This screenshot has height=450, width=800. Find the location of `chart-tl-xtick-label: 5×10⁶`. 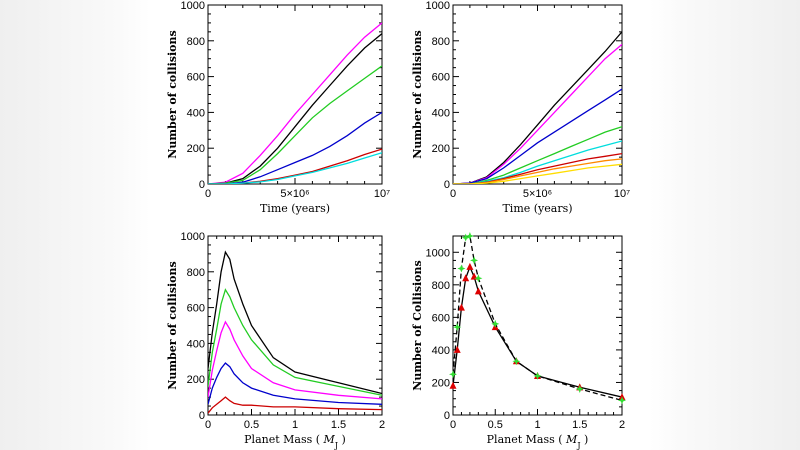

chart-tl-xtick-label: 5×10⁶ is located at coordinates (294, 194).